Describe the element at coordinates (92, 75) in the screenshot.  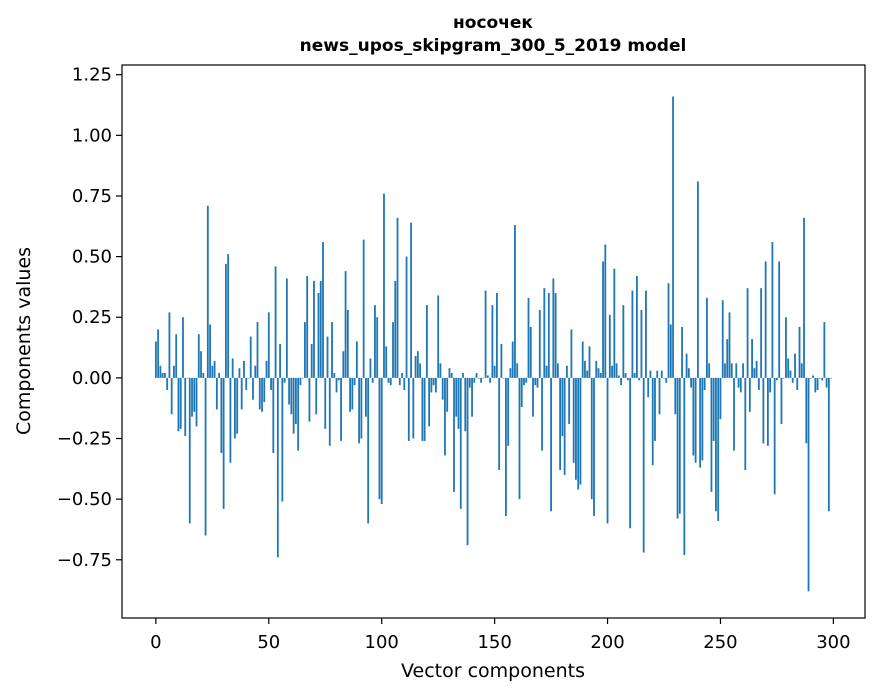
I see `y-tick-label: 1.25` at that location.